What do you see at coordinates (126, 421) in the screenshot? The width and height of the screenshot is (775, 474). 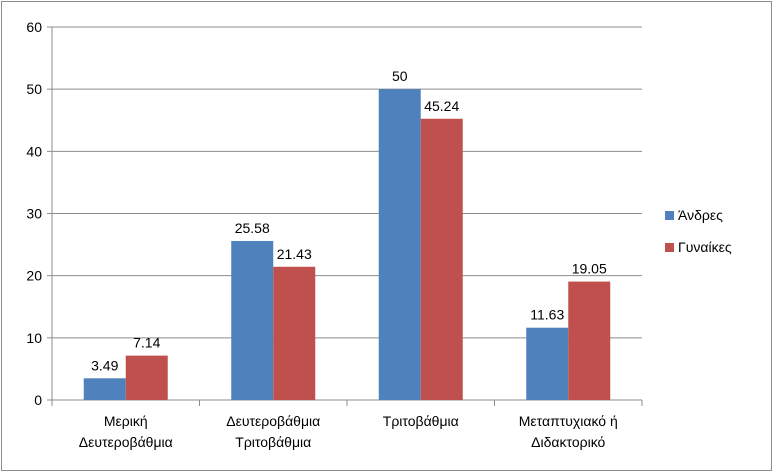 I see `x-tick-label: Μερική` at bounding box center [126, 421].